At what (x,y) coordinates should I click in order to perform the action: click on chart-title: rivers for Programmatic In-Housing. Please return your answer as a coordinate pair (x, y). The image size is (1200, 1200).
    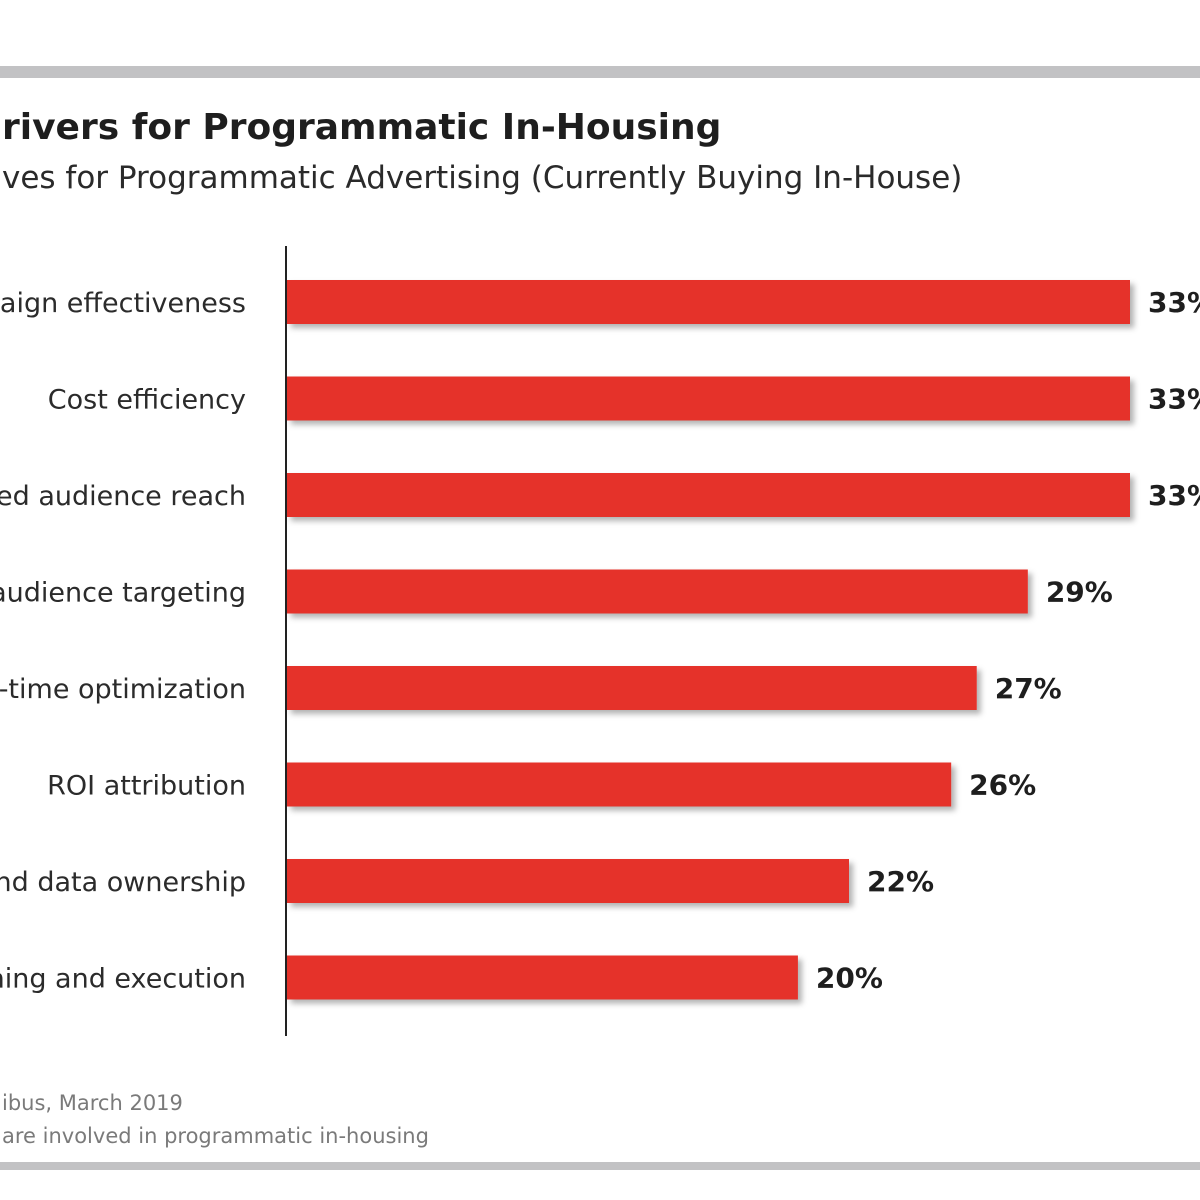
    Looking at the image, I should click on (362, 127).